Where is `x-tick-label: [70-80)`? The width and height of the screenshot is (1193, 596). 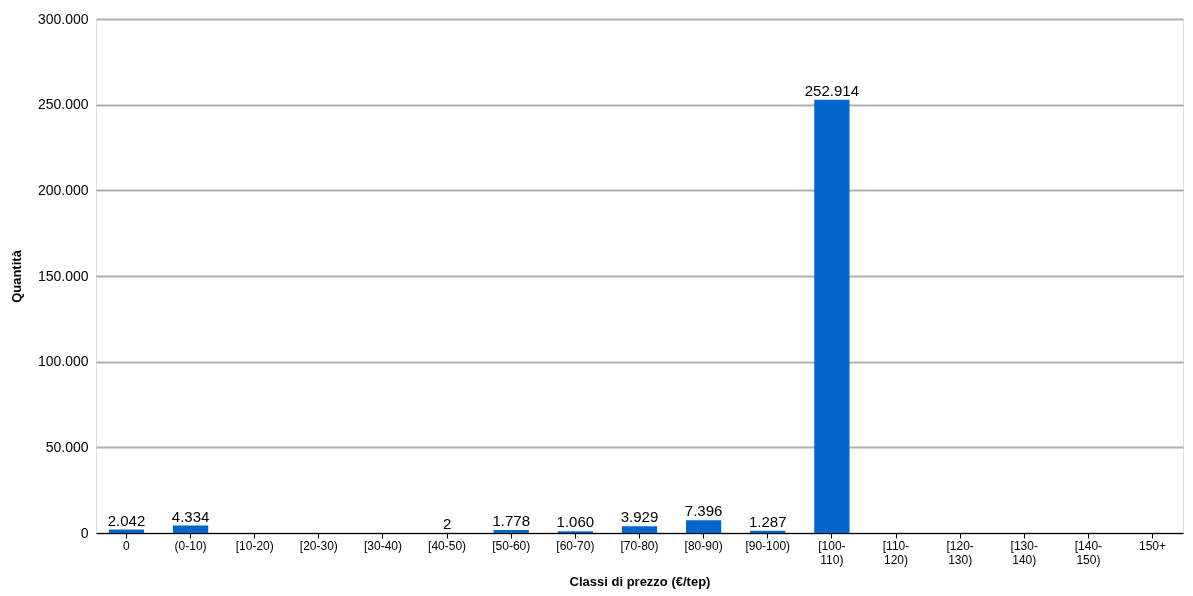 x-tick-label: [70-80) is located at coordinates (639, 545).